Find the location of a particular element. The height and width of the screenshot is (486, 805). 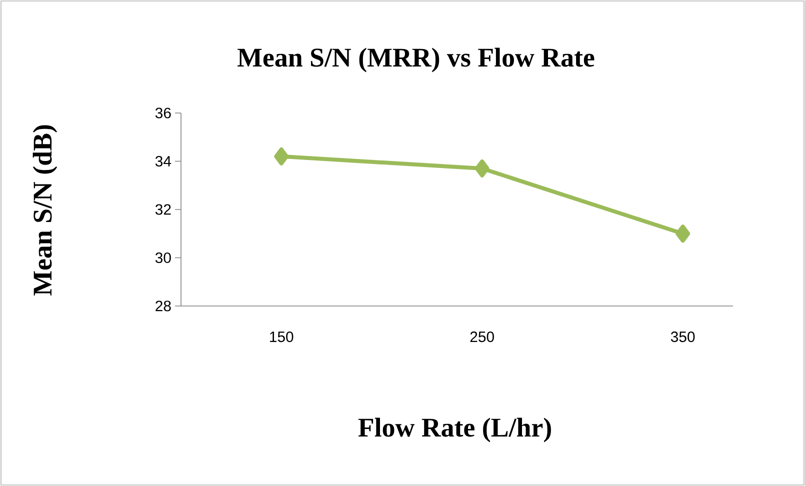

x-axis-title: Flow Rate (L/hr) is located at coordinates (454, 430).